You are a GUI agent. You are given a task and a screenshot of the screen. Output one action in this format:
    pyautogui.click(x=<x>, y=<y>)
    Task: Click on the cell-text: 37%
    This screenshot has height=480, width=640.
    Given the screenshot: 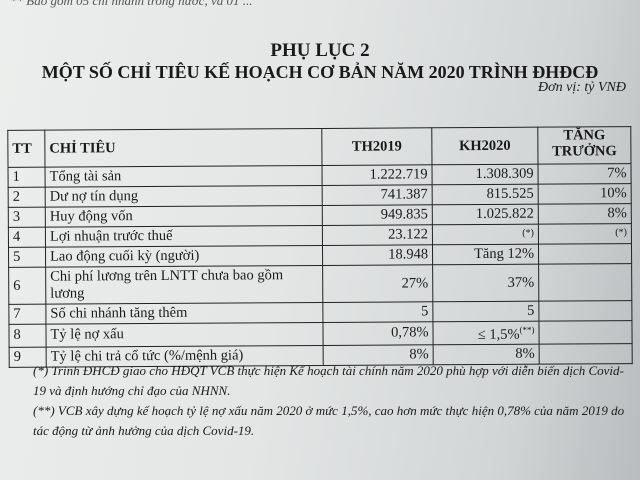 What is the action you would take?
    pyautogui.click(x=521, y=282)
    